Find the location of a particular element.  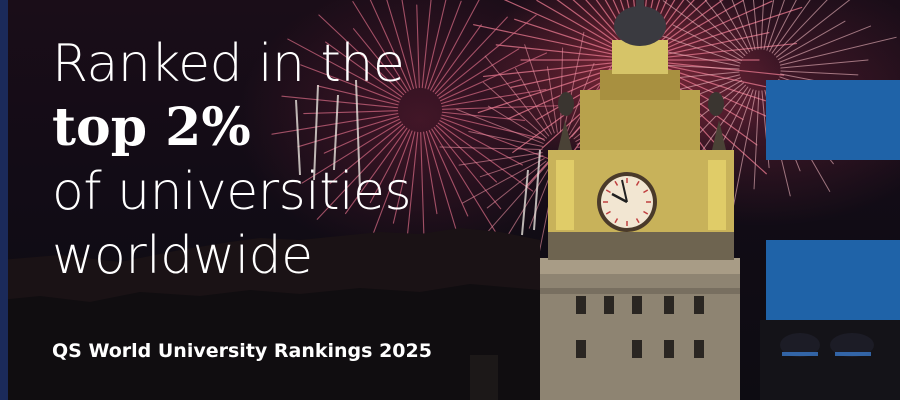

clock-face is located at coordinates (627, 202).